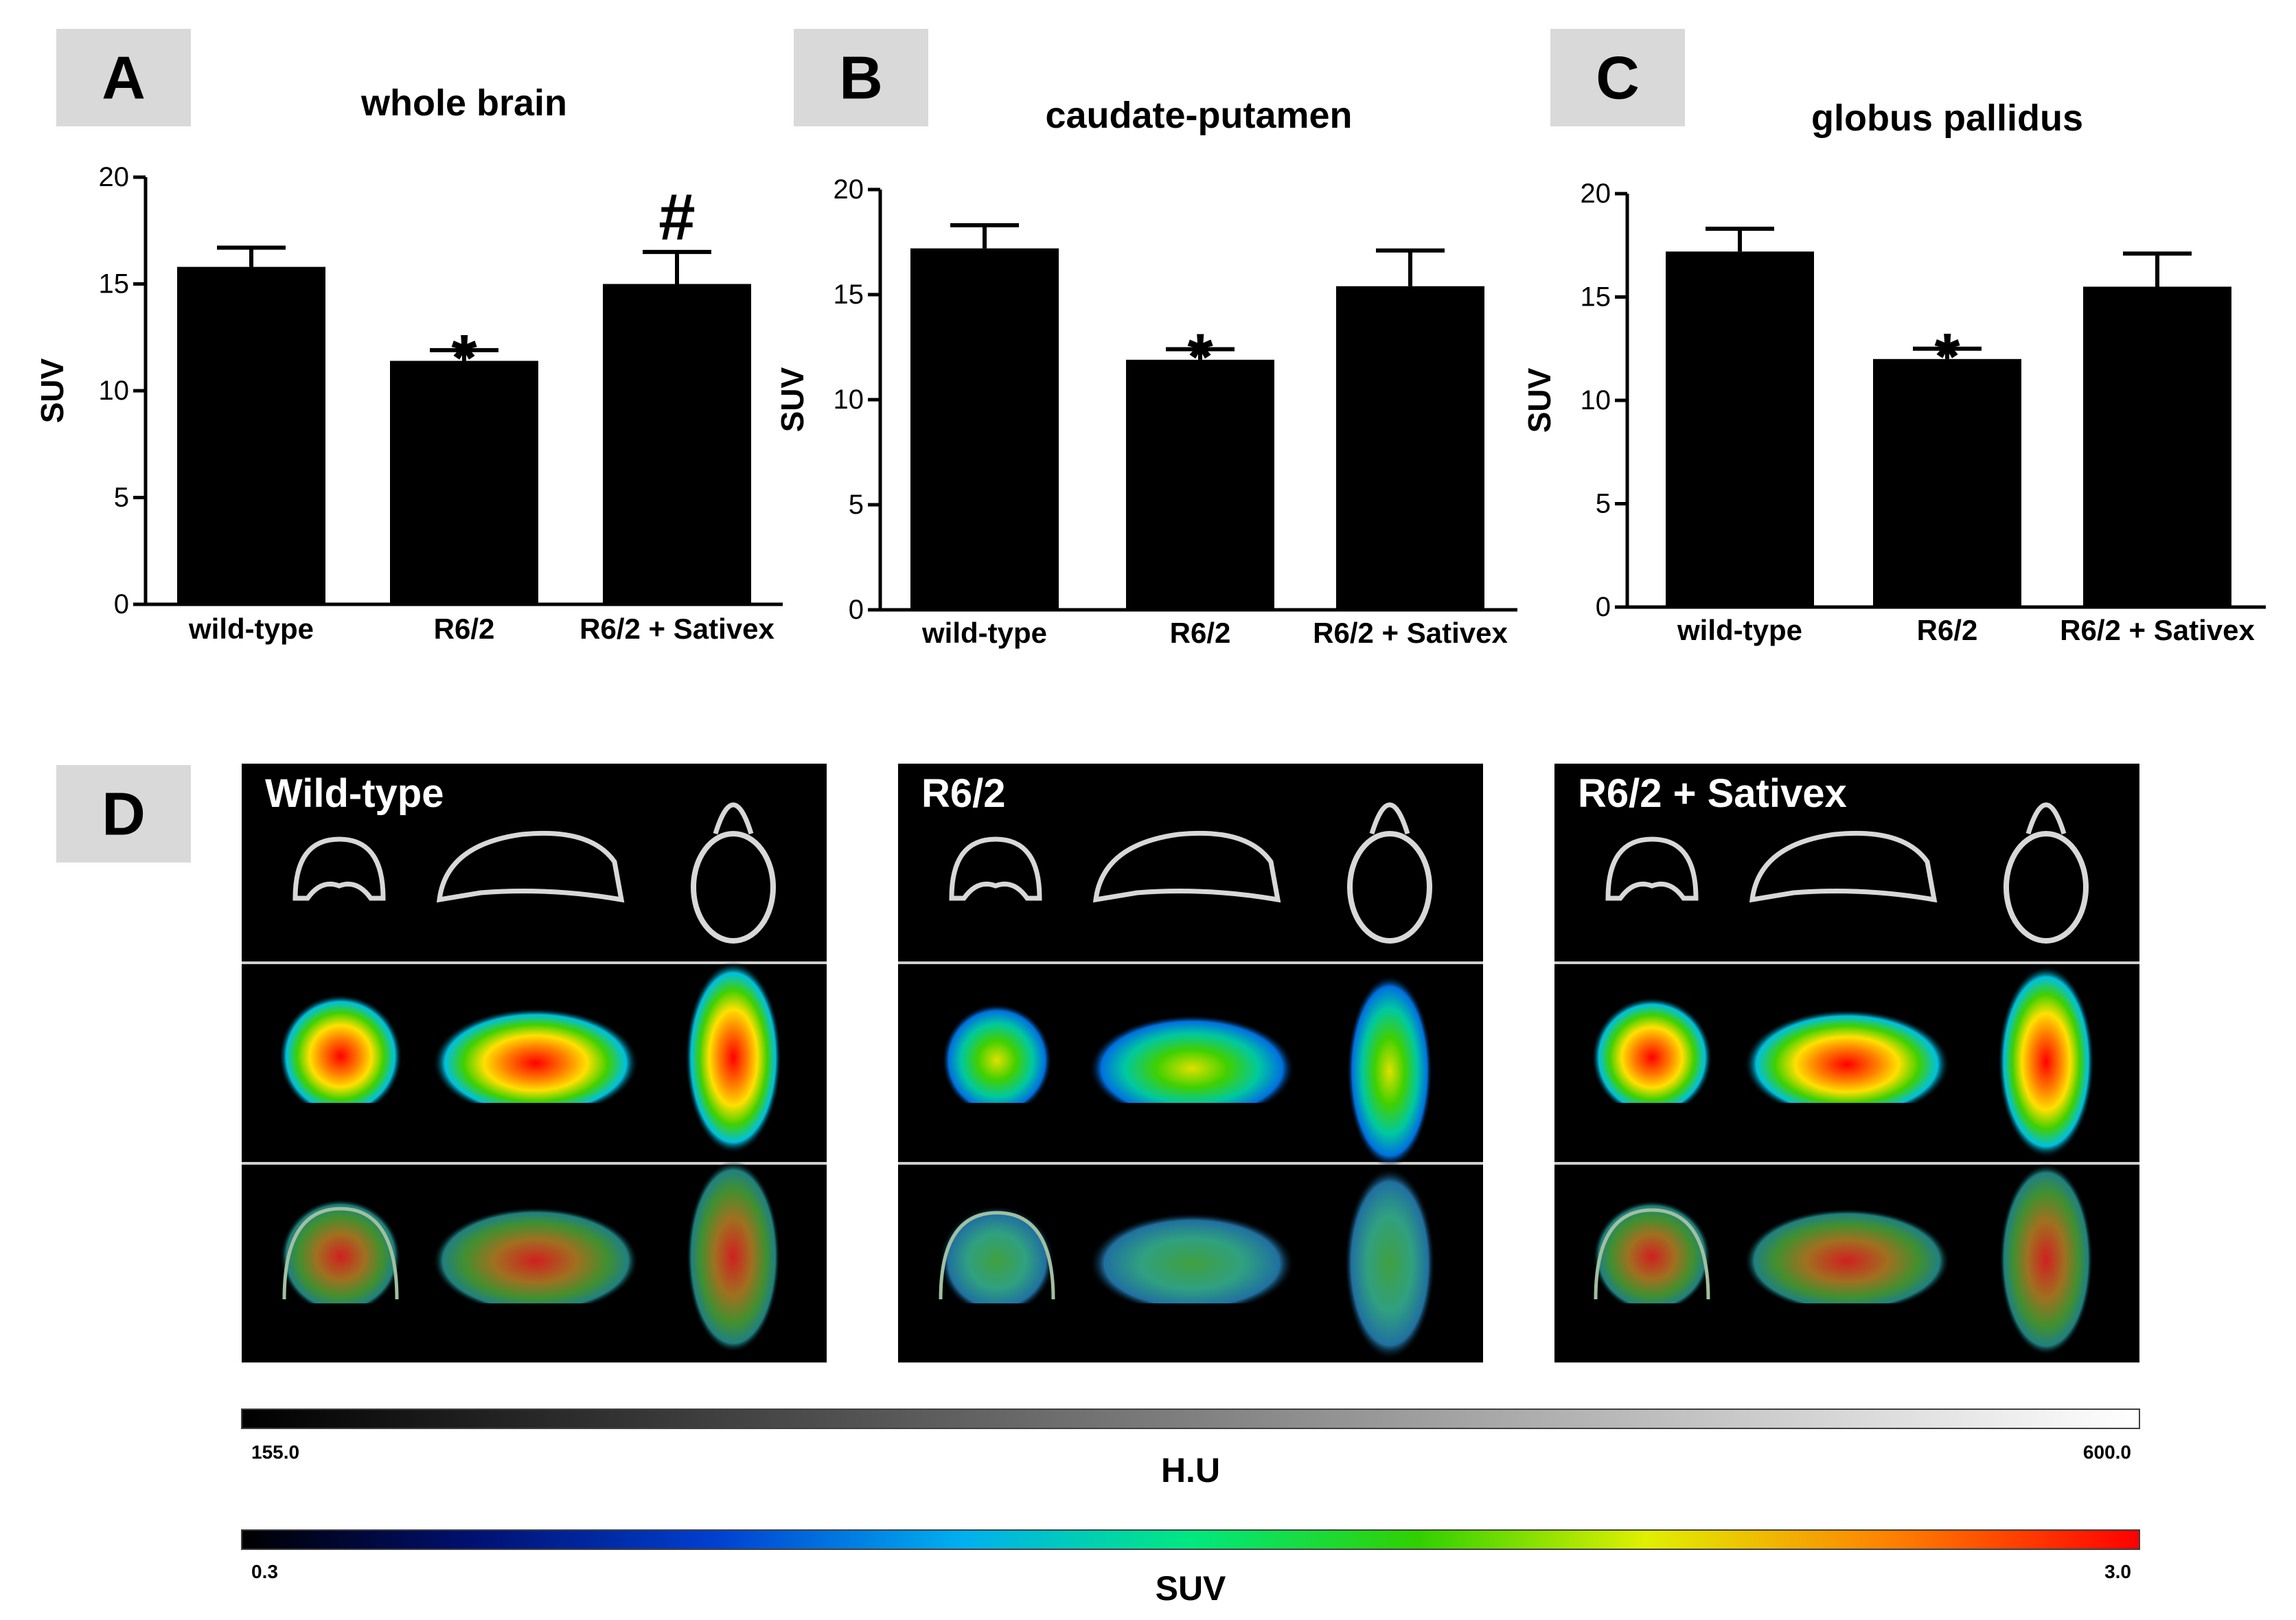 The height and width of the screenshot is (1620, 2296). I want to click on chart-title: whole brain, so click(463, 103).